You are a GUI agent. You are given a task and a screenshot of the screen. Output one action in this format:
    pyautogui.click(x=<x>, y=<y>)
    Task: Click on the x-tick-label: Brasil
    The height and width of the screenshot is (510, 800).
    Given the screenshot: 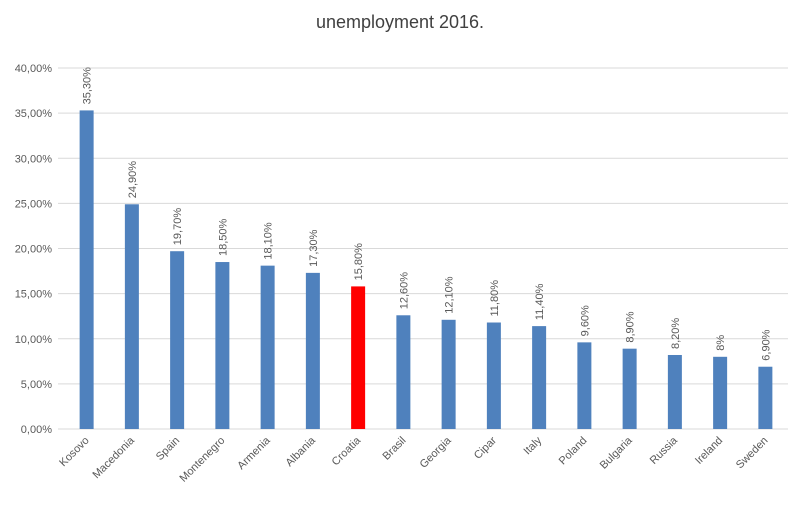 What is the action you would take?
    pyautogui.click(x=395, y=449)
    